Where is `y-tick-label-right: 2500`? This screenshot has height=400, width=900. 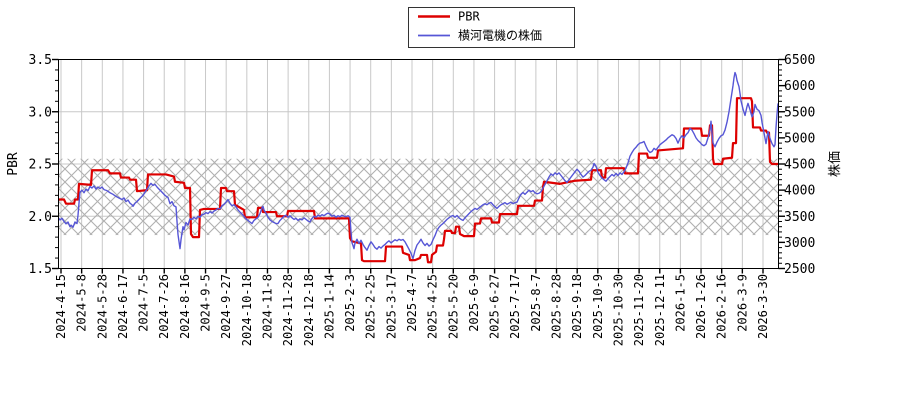 y-tick-label-right: 2500 is located at coordinates (799, 269).